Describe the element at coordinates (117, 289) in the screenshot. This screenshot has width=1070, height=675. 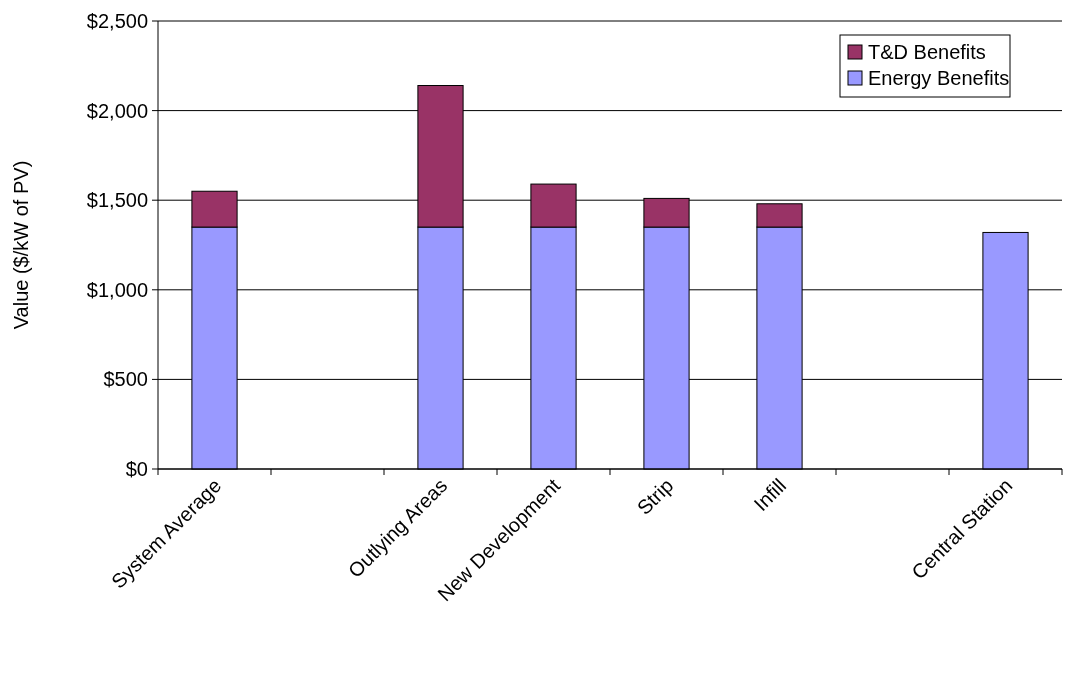
I see `y-tick-label: $1,000` at that location.